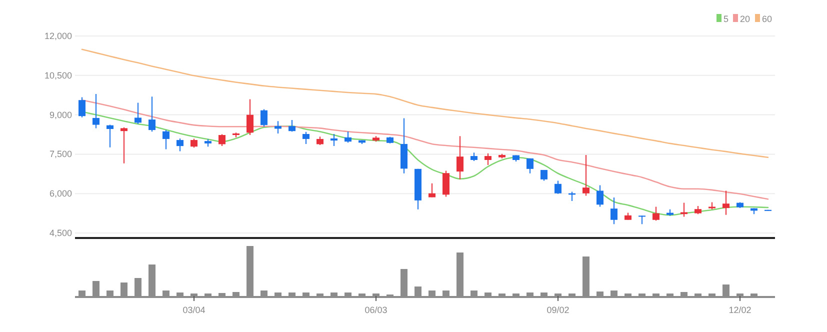  Describe the element at coordinates (58, 75) in the screenshot. I see `y-tick-label: 10,500` at that location.